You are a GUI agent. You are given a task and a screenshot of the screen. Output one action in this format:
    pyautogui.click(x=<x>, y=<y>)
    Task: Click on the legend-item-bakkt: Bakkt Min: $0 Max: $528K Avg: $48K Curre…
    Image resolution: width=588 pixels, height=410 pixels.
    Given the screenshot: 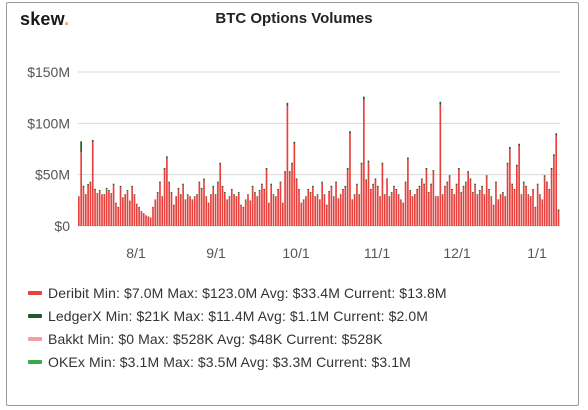 What is the action you would take?
    pyautogui.click(x=237, y=338)
    